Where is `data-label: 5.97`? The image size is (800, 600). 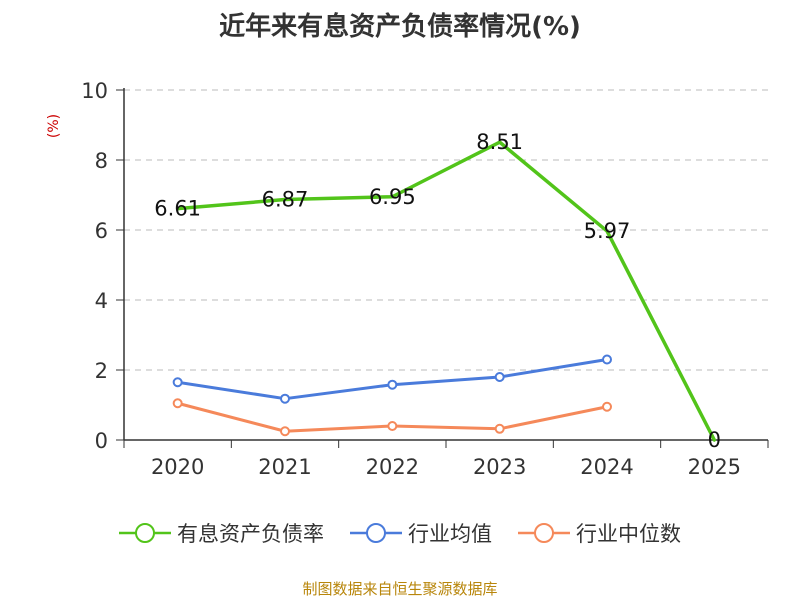
data-label: 5.97 is located at coordinates (607, 231).